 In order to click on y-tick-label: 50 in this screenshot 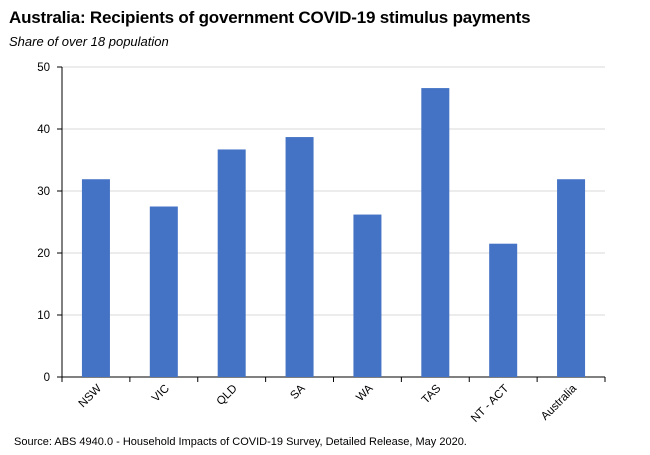, I will do `click(43, 68)`.